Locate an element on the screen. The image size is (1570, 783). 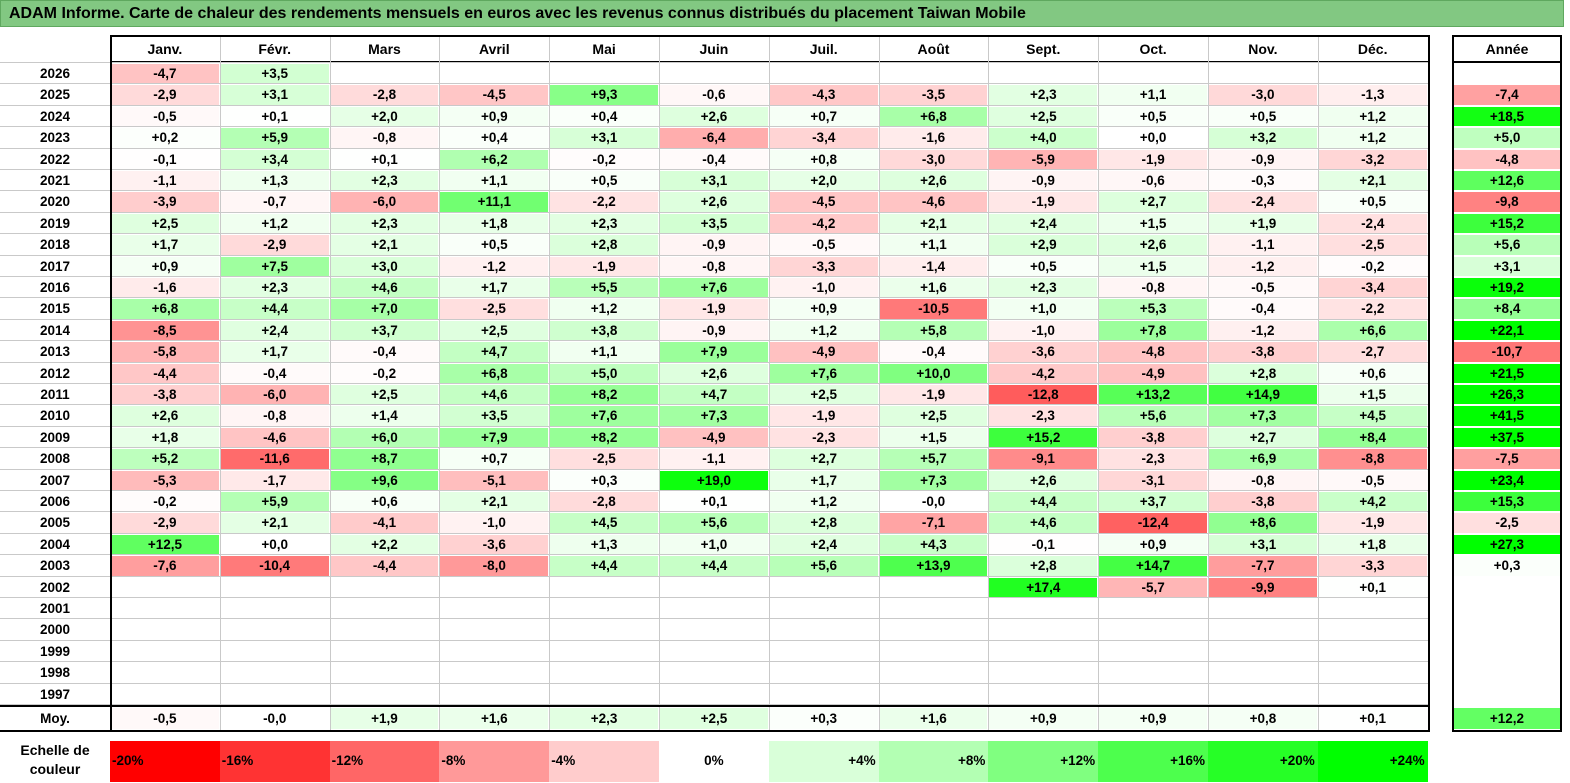
month-header: Déc. is located at coordinates (1372, 49).